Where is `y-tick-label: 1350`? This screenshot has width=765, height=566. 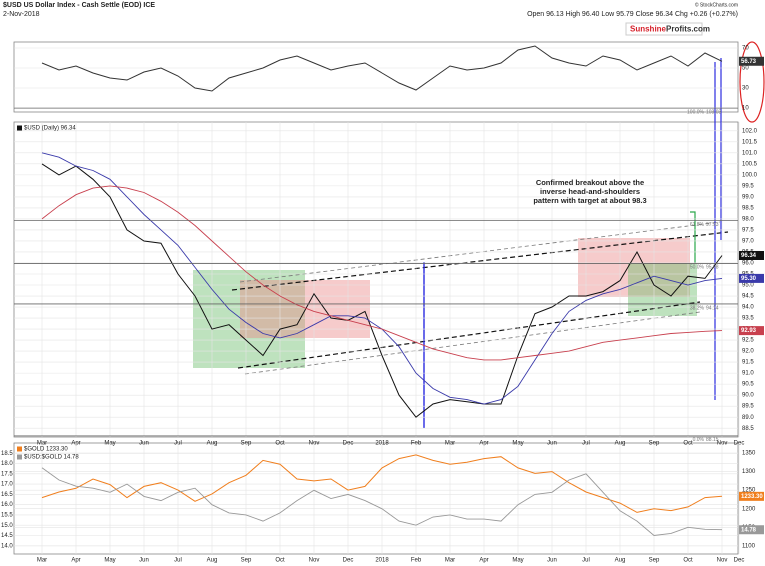
y-tick-label: 1350 is located at coordinates (749, 454).